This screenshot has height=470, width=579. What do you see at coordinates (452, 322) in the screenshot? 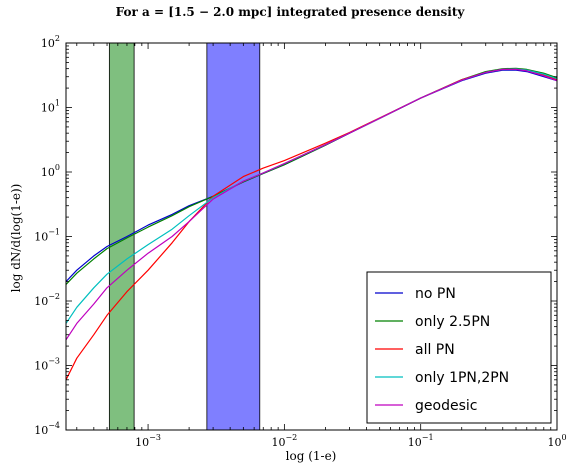
I see `legend-label: only 2.5PN` at bounding box center [452, 322].